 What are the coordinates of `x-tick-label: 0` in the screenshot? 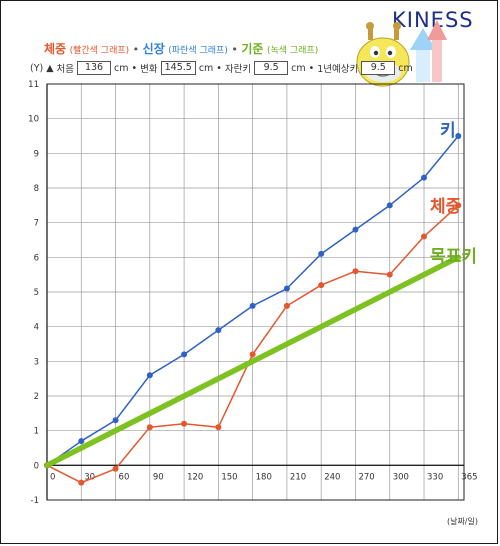 It's located at (52, 477).